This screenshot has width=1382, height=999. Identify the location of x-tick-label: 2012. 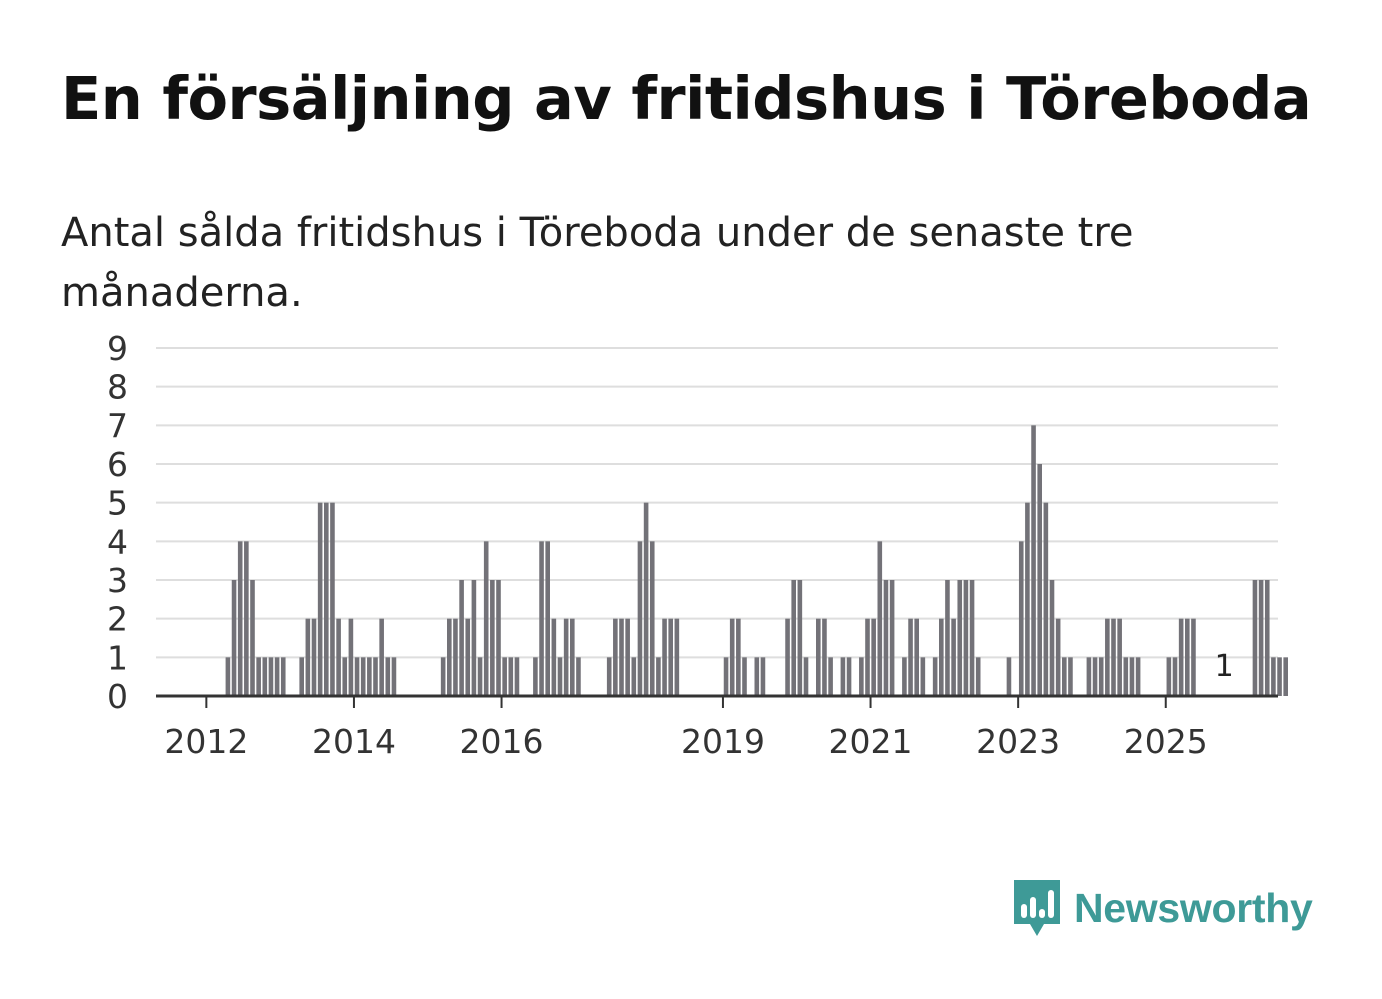
(206, 741).